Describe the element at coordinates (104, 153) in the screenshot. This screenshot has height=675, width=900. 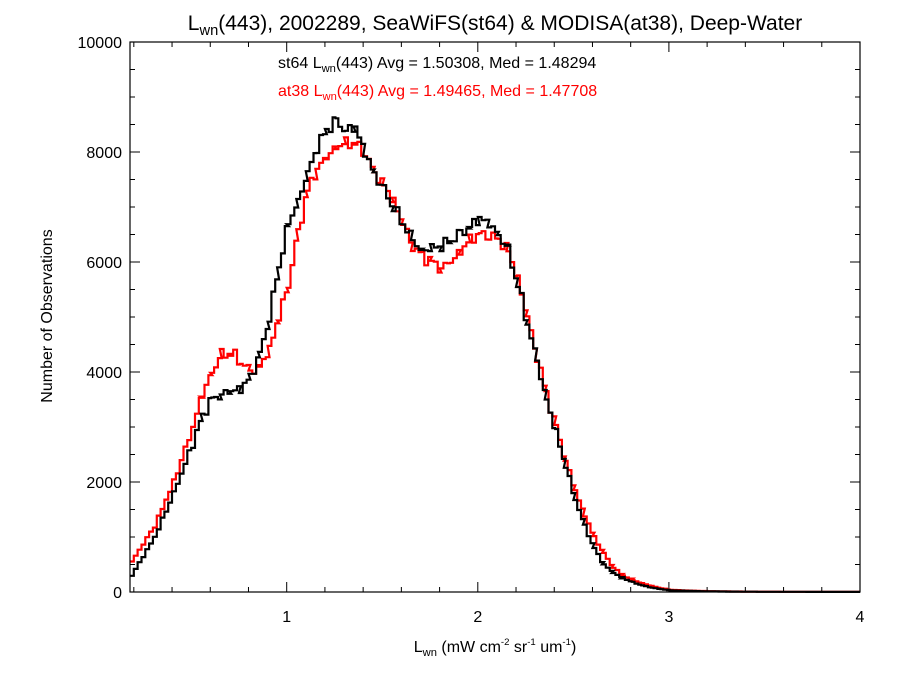
I see `y-tick-label: 8000` at that location.